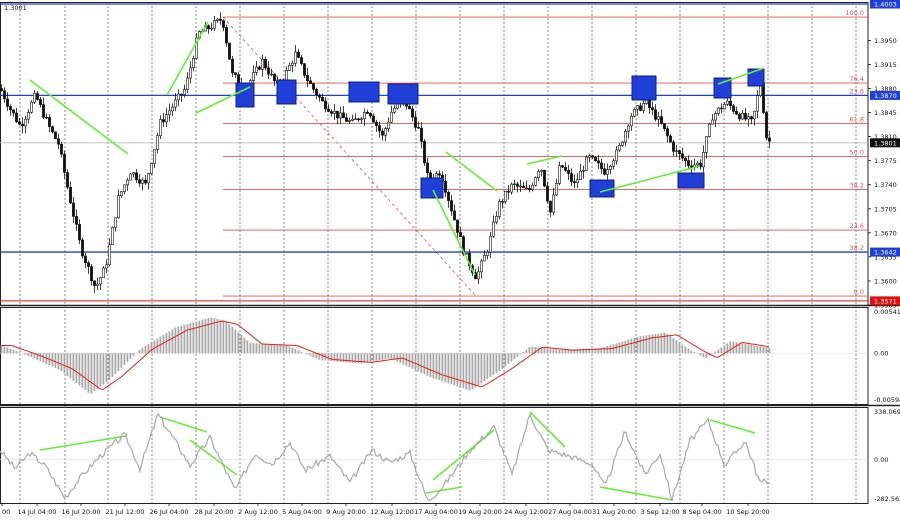 The width and height of the screenshot is (900, 523). I want to click on time-tick-label: 21 Jul 12:00, so click(125, 512).